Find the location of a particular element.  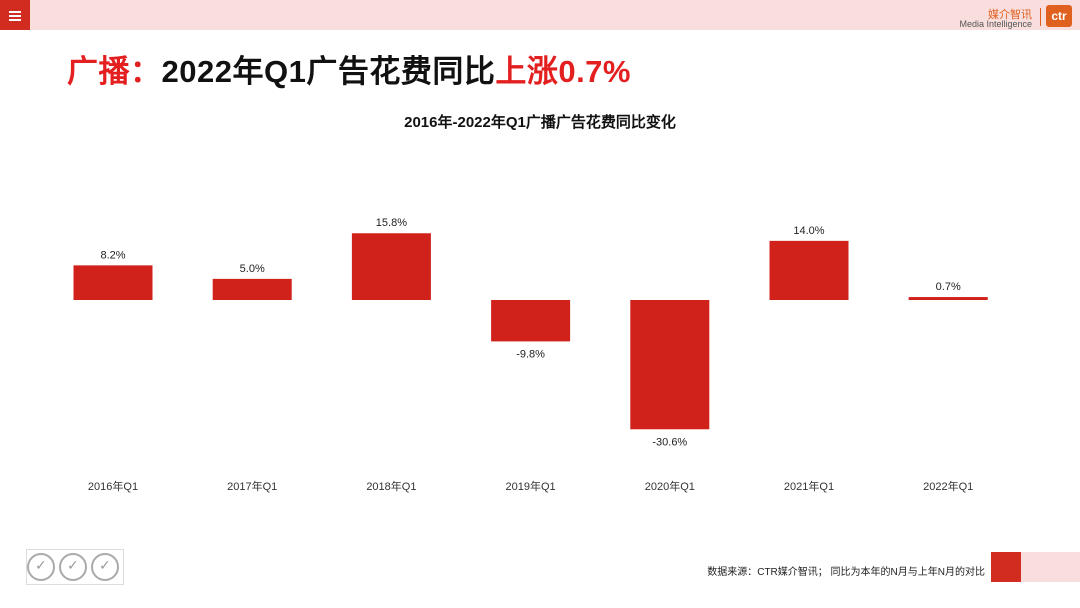

bar-2018年Q1 is located at coordinates (391, 266).